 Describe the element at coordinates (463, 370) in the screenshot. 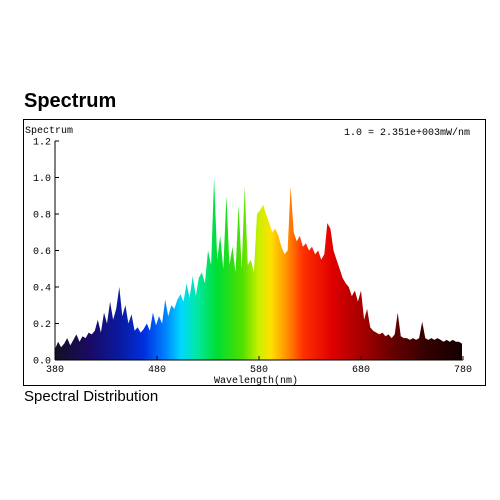

I see `x-tick-label-4: 780` at that location.